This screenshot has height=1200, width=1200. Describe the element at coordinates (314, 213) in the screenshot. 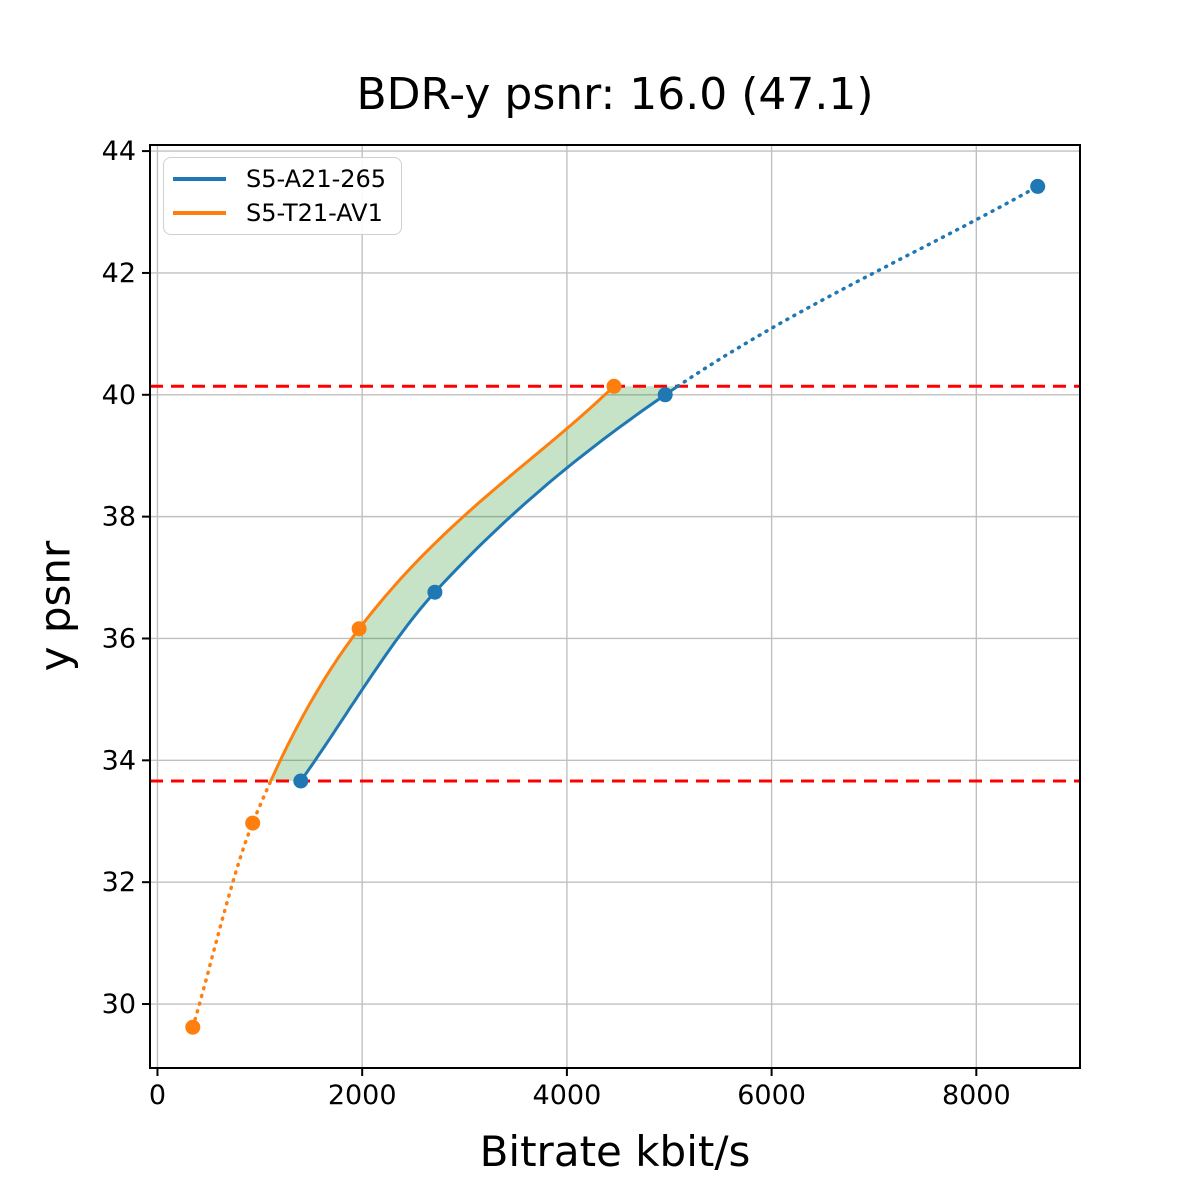

I see `legend-label-s5-t21-av1: S5-T21-AV1` at that location.